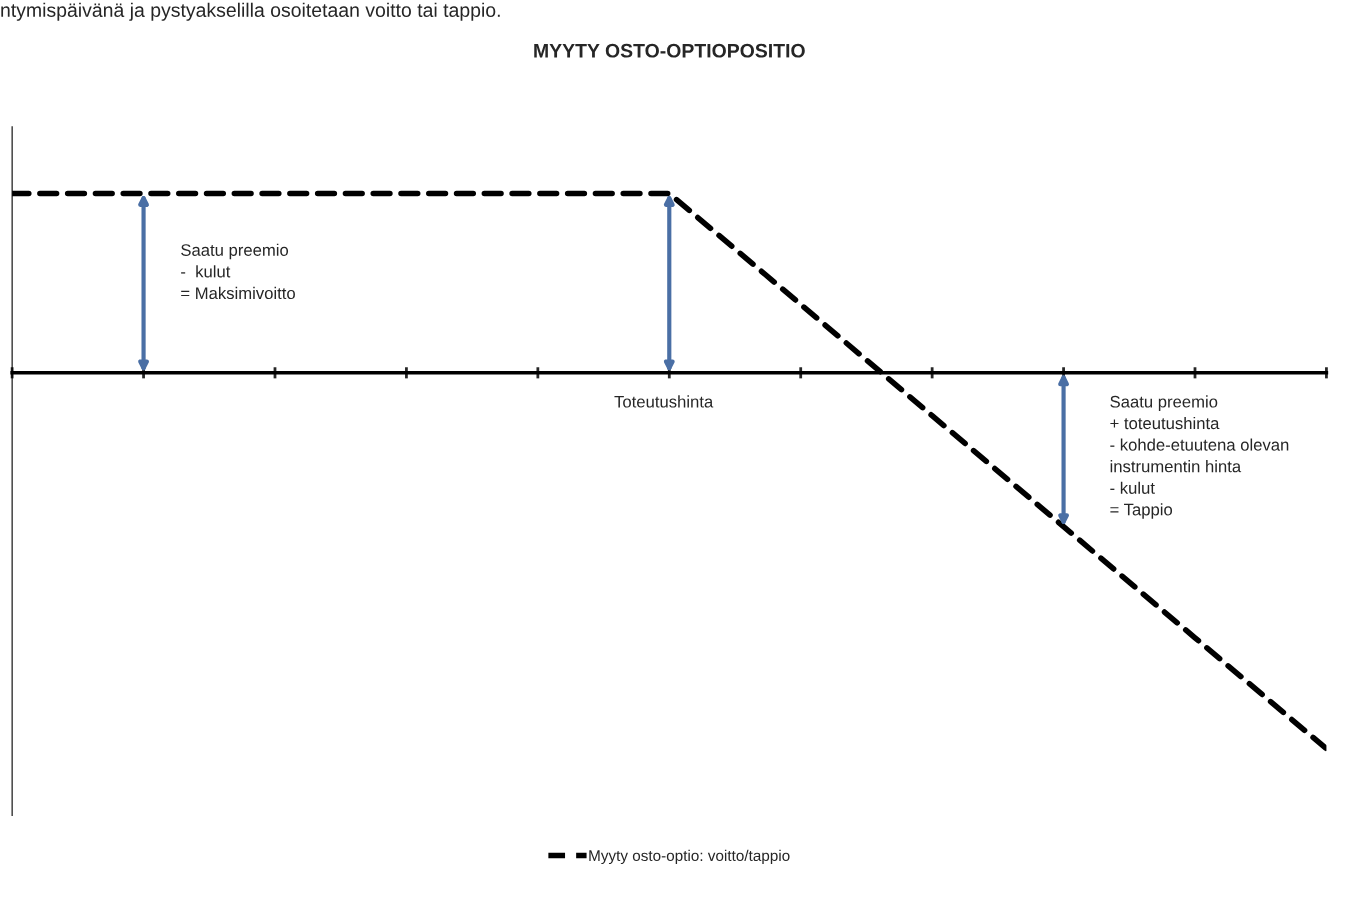  I want to click on annotation: Saatu preemio - kulut = Maksimivoitto, so click(238, 271).